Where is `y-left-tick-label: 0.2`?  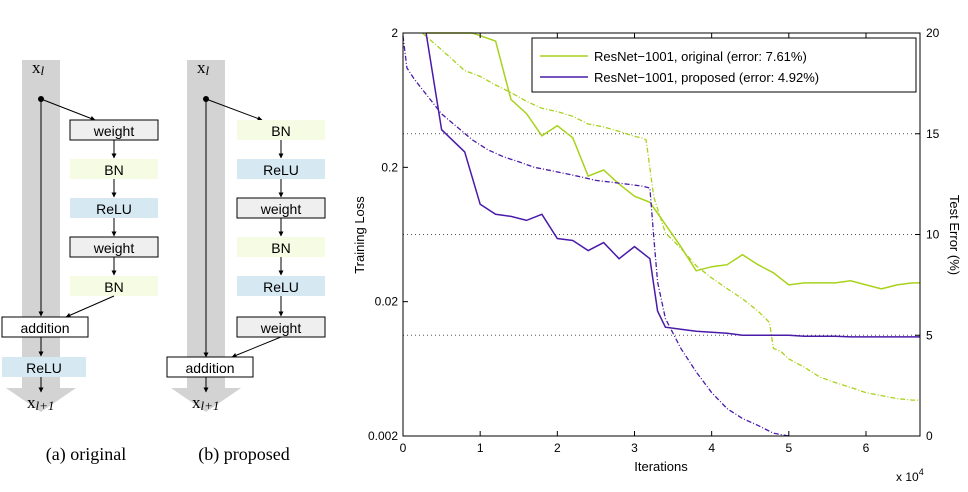
y-left-tick-label: 0.2 is located at coordinates (389, 167).